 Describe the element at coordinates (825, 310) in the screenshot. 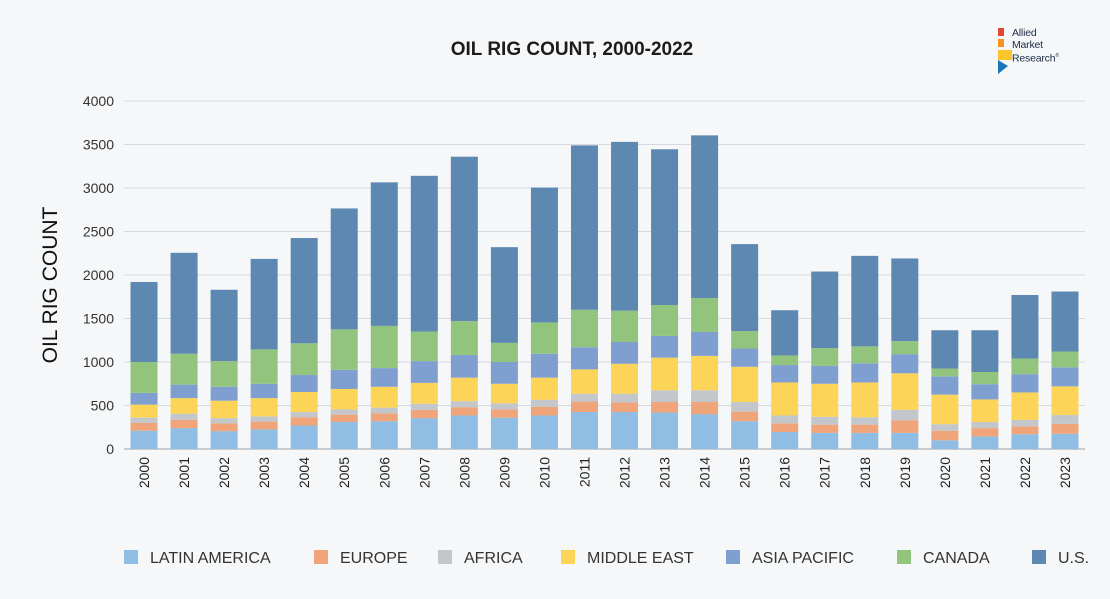

I see `bar-2017-u-s-` at that location.